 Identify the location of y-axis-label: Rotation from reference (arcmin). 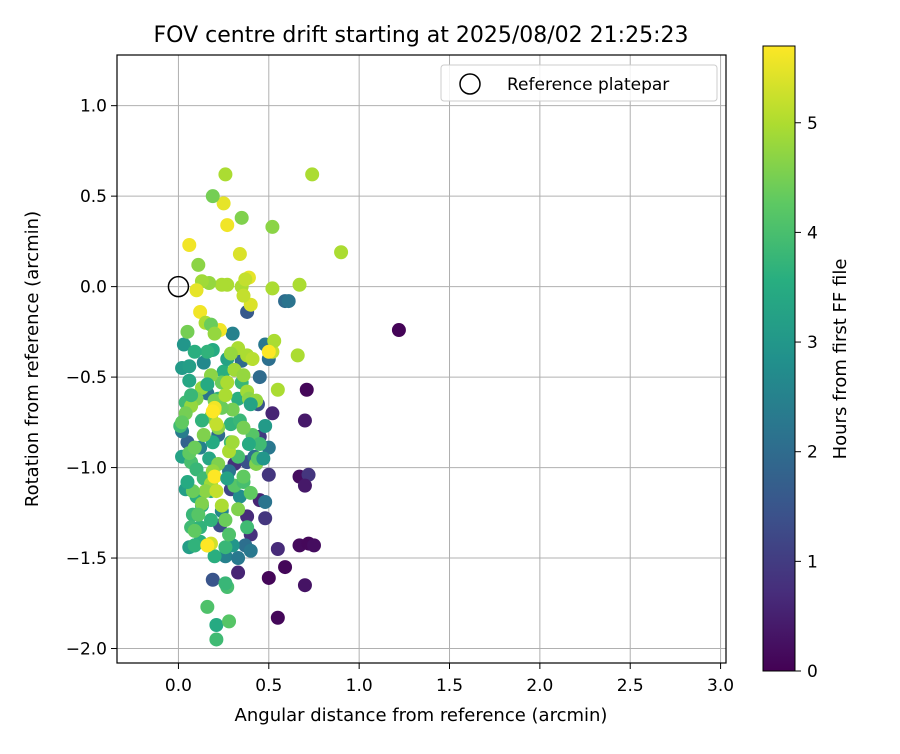
(32, 359).